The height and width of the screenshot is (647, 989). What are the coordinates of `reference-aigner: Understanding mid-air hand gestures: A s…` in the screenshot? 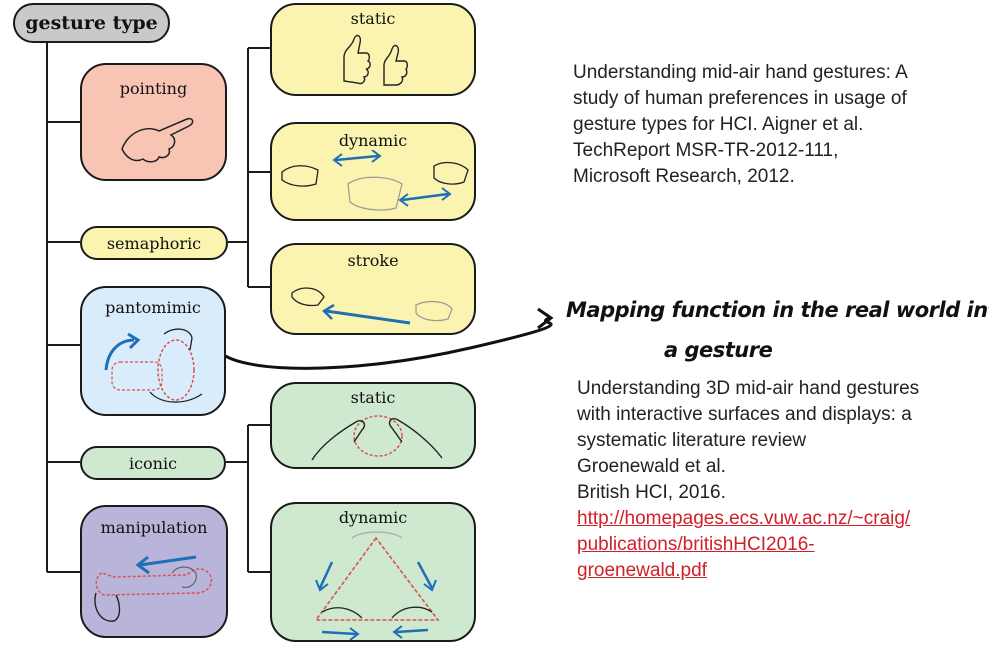 It's located at (740, 125).